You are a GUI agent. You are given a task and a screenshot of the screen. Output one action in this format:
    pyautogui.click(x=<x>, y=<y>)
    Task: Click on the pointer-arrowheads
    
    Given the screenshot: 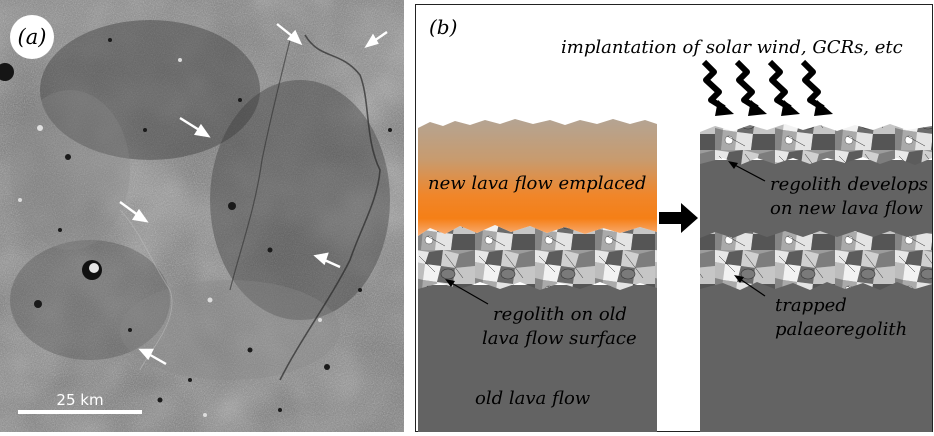 What is the action you would take?
    pyautogui.click(x=594, y=224)
    